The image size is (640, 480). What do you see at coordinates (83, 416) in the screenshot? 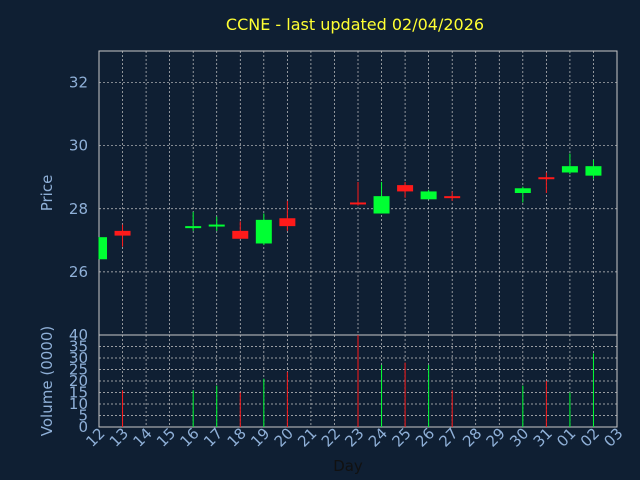
I see `volume-tick-label: 5` at bounding box center [83, 416].